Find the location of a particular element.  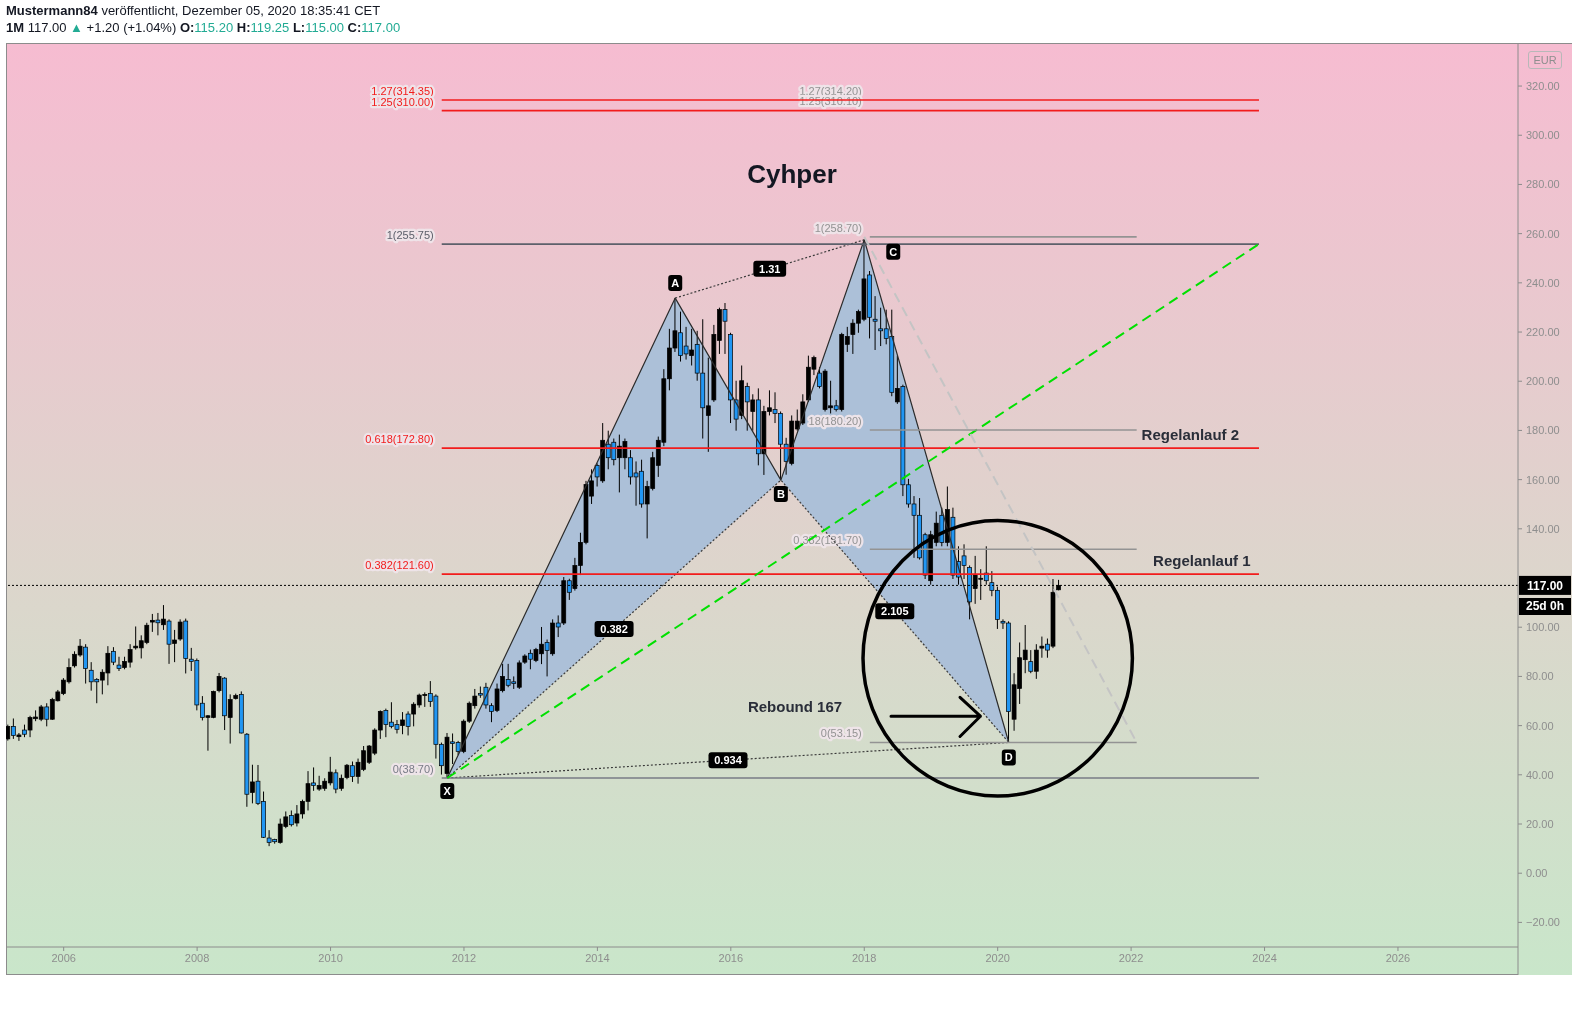

annotation: 1.27(314.20) is located at coordinates (830, 91).